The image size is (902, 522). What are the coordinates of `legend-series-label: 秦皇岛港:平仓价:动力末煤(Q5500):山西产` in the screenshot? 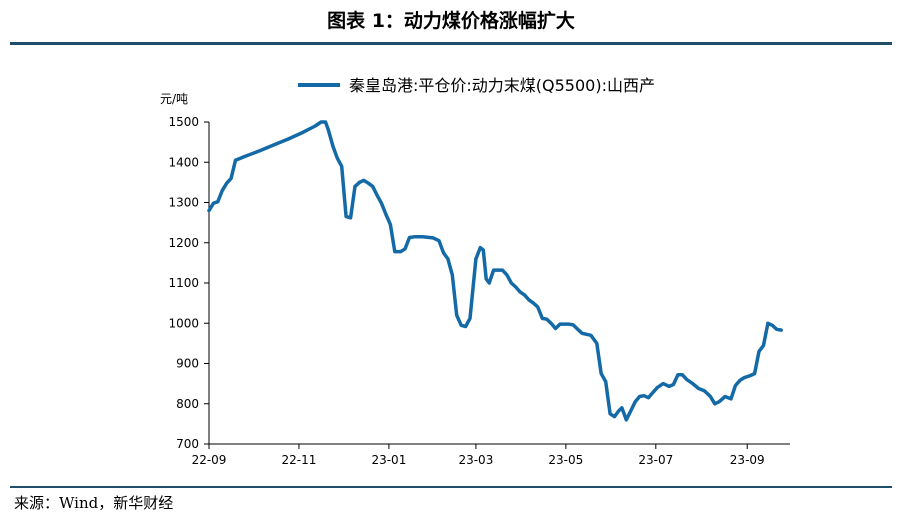 It's located at (502, 85).